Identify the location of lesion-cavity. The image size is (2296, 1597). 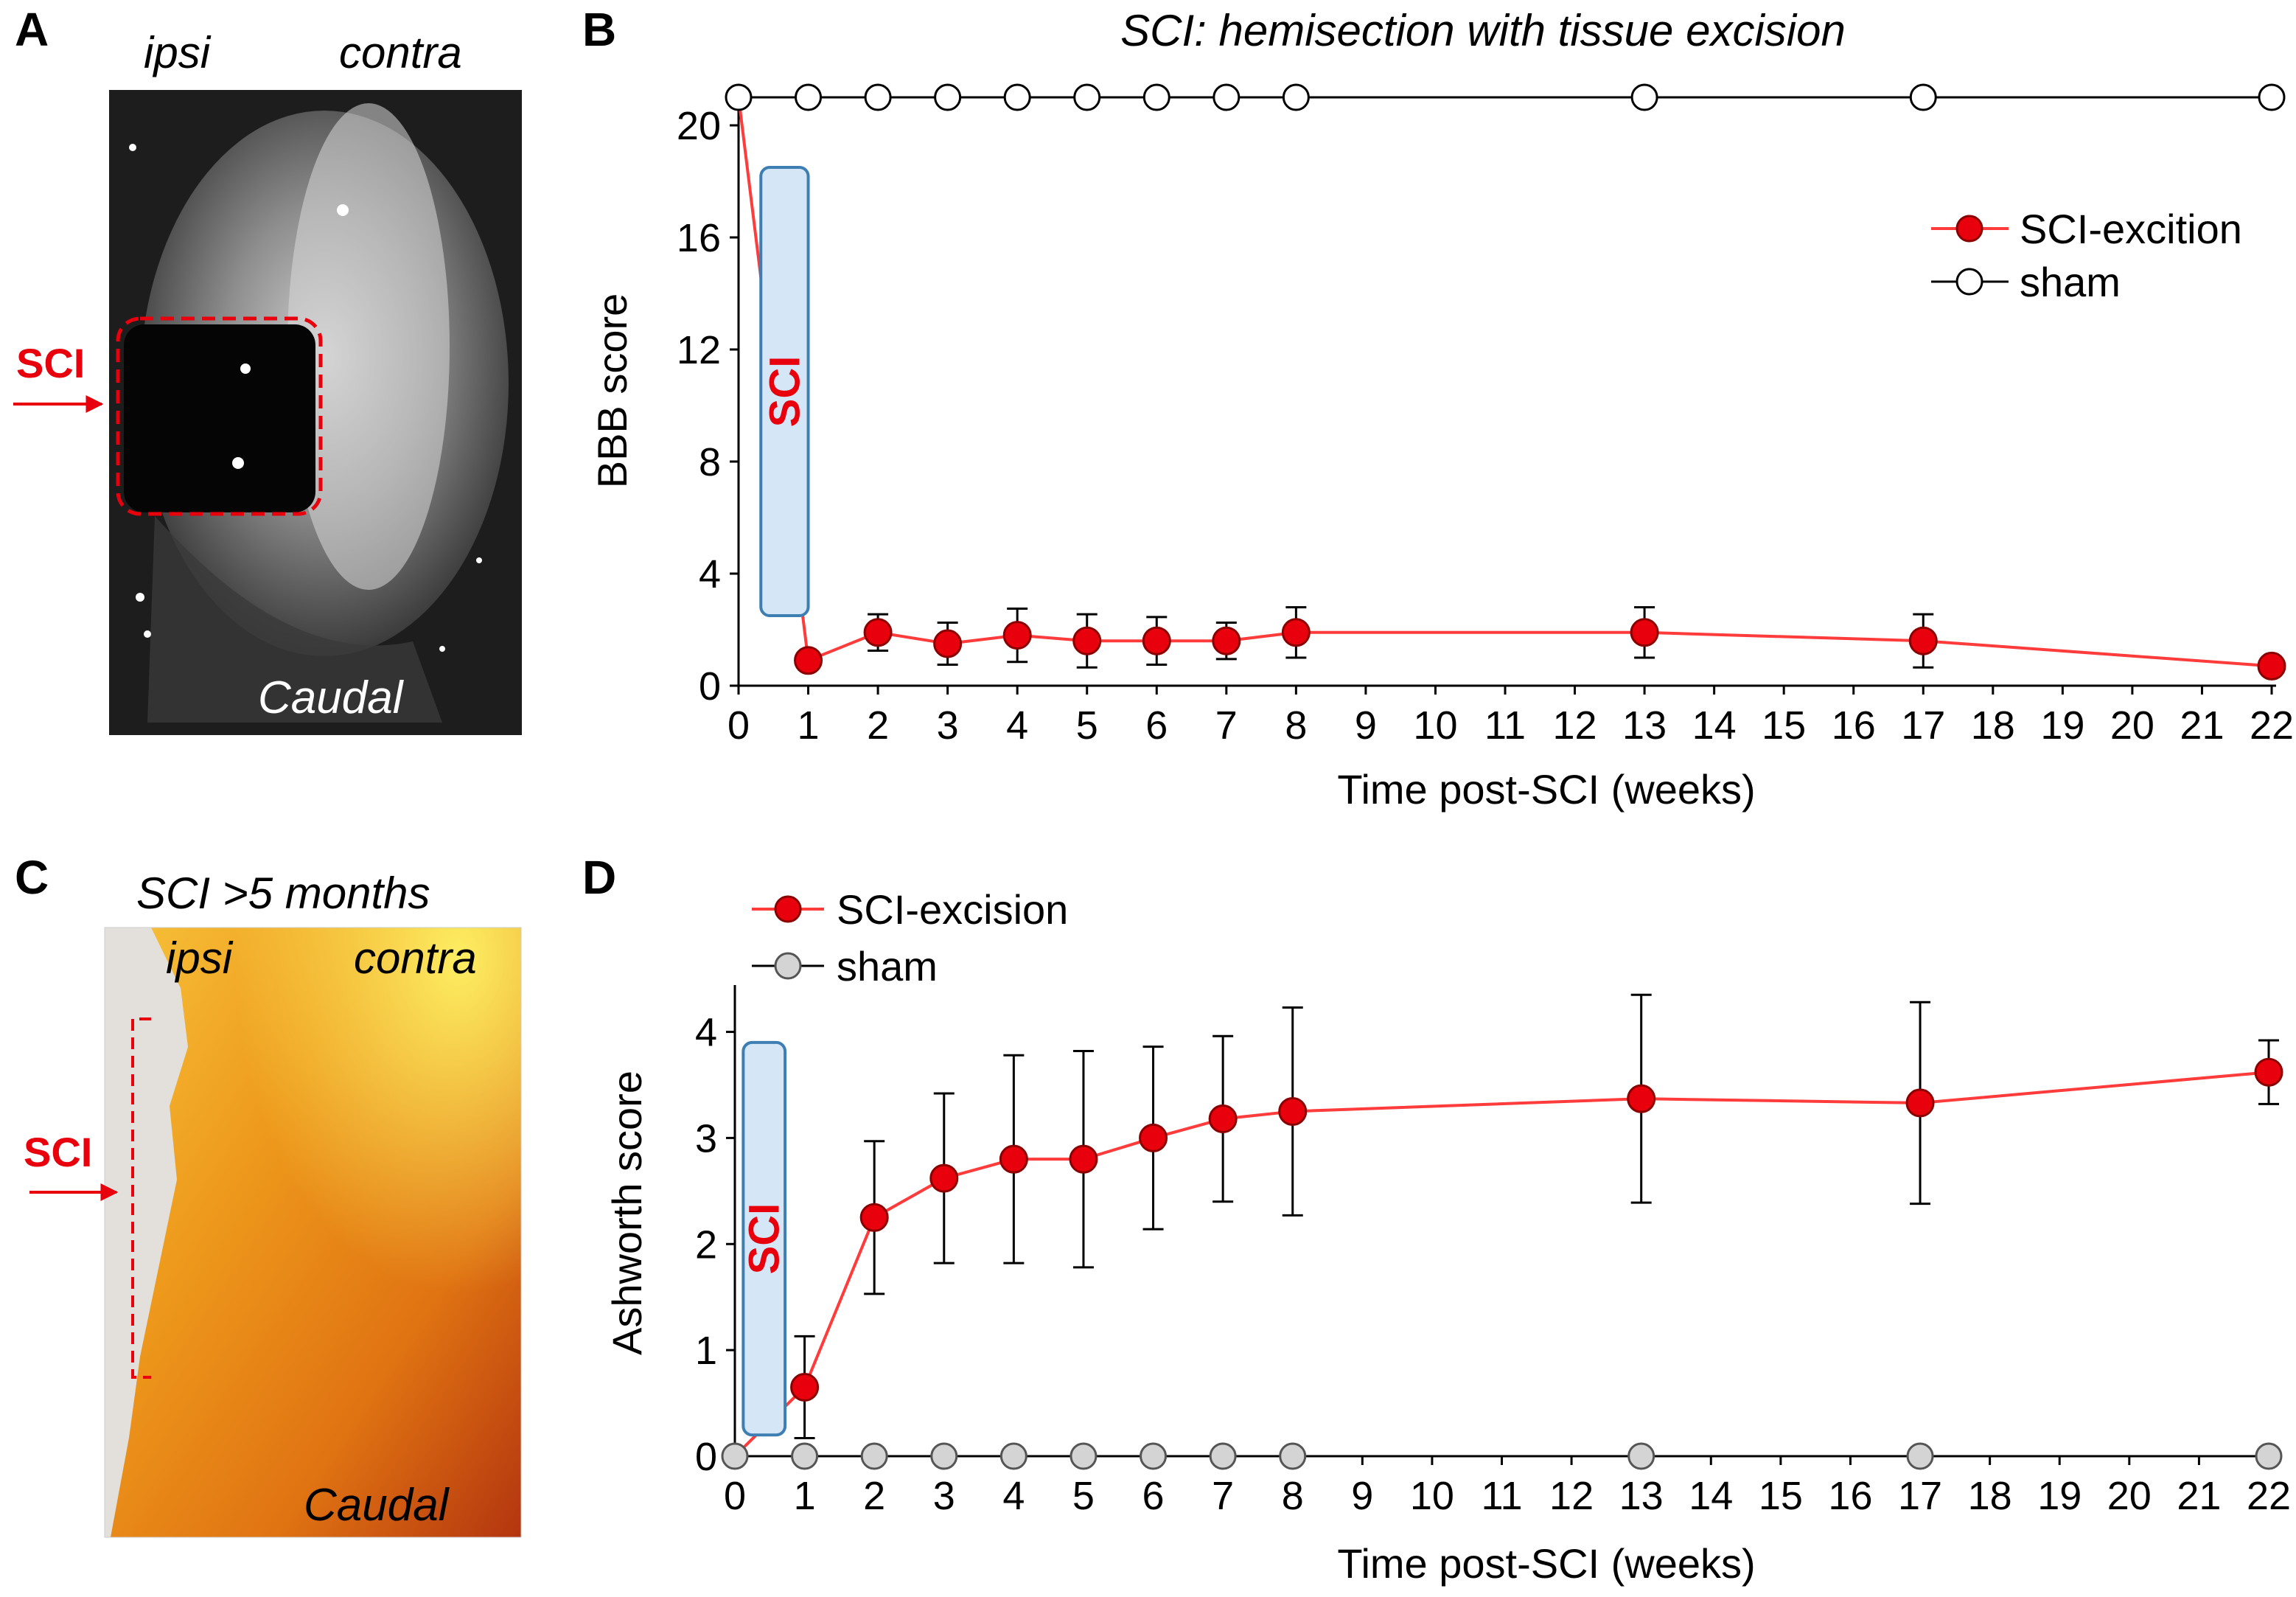
(219, 418).